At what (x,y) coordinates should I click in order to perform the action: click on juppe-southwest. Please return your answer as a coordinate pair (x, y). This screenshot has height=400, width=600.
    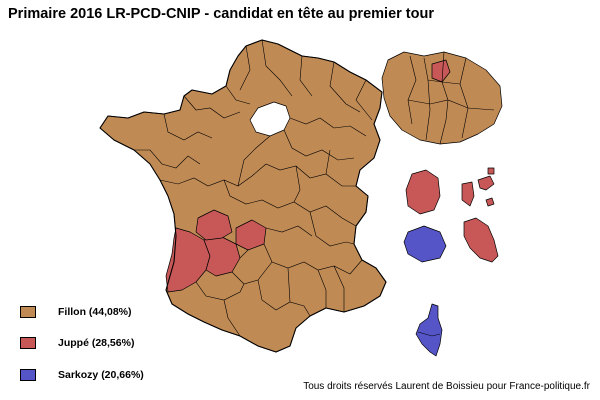
    Looking at the image, I should click on (188, 260).